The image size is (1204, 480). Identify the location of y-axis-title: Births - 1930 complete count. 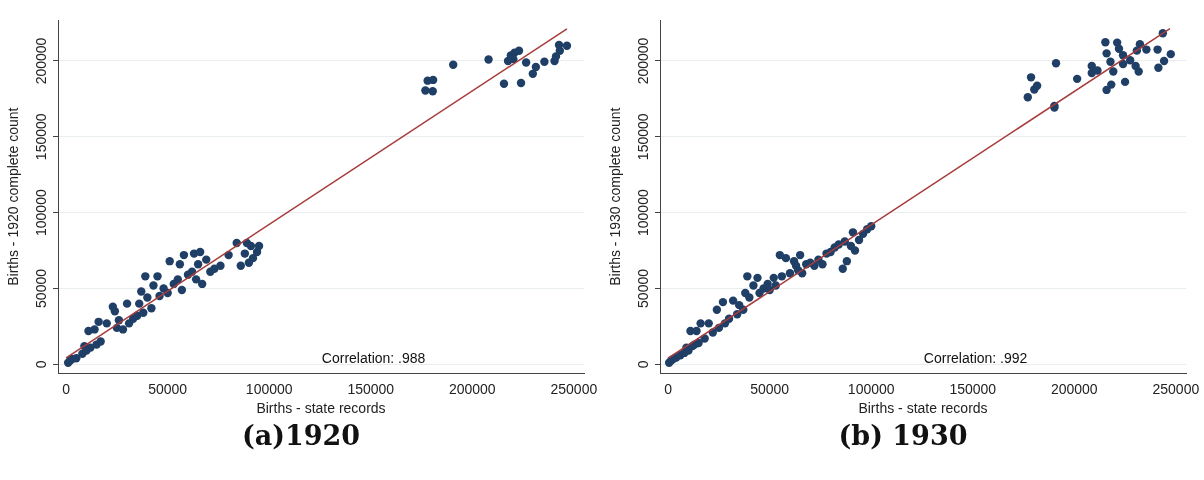
(615, 196).